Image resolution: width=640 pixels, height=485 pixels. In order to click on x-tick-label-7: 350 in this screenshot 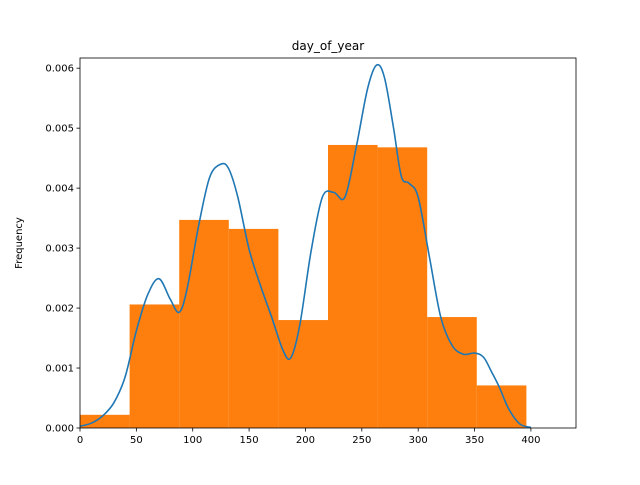, I will do `click(474, 440)`.